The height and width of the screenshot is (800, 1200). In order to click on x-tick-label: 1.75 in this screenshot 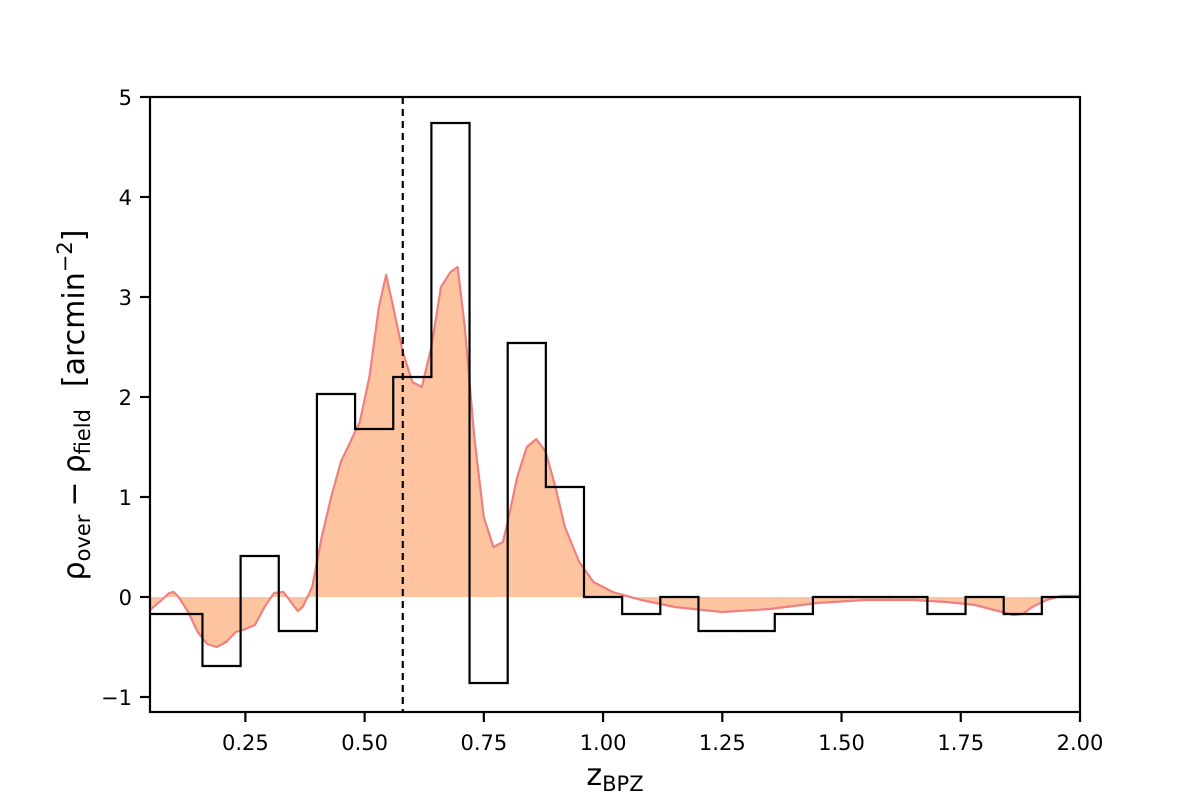, I will do `click(960, 743)`.